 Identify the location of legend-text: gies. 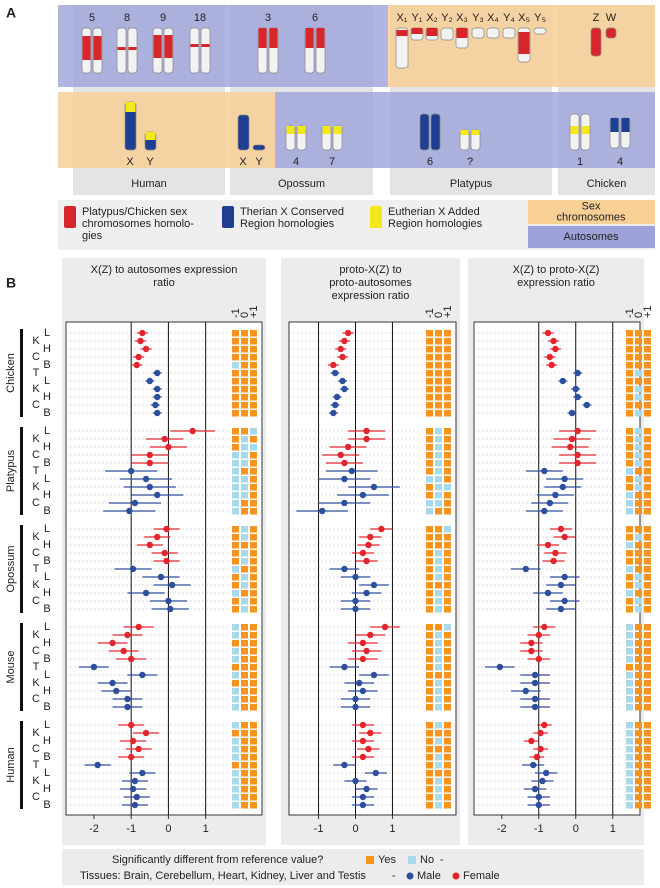
(92, 236).